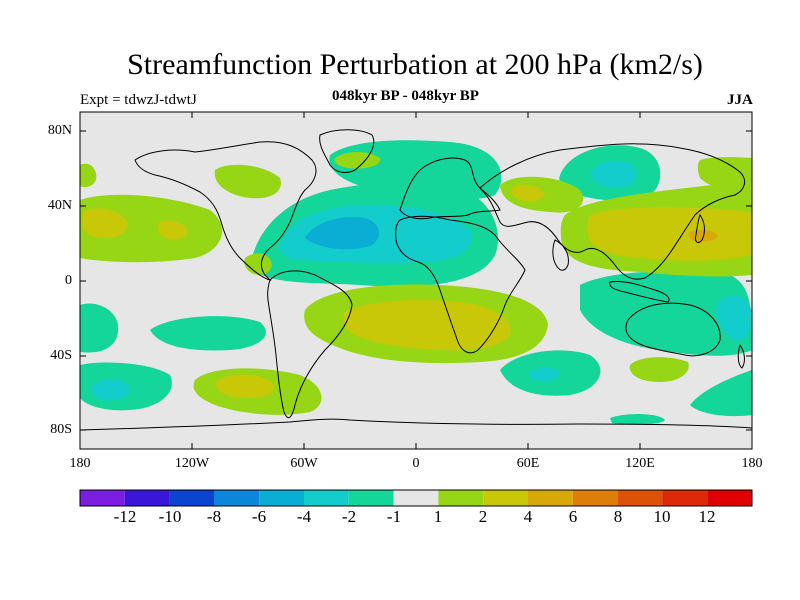  I want to click on coast-greenland, so click(347, 151).